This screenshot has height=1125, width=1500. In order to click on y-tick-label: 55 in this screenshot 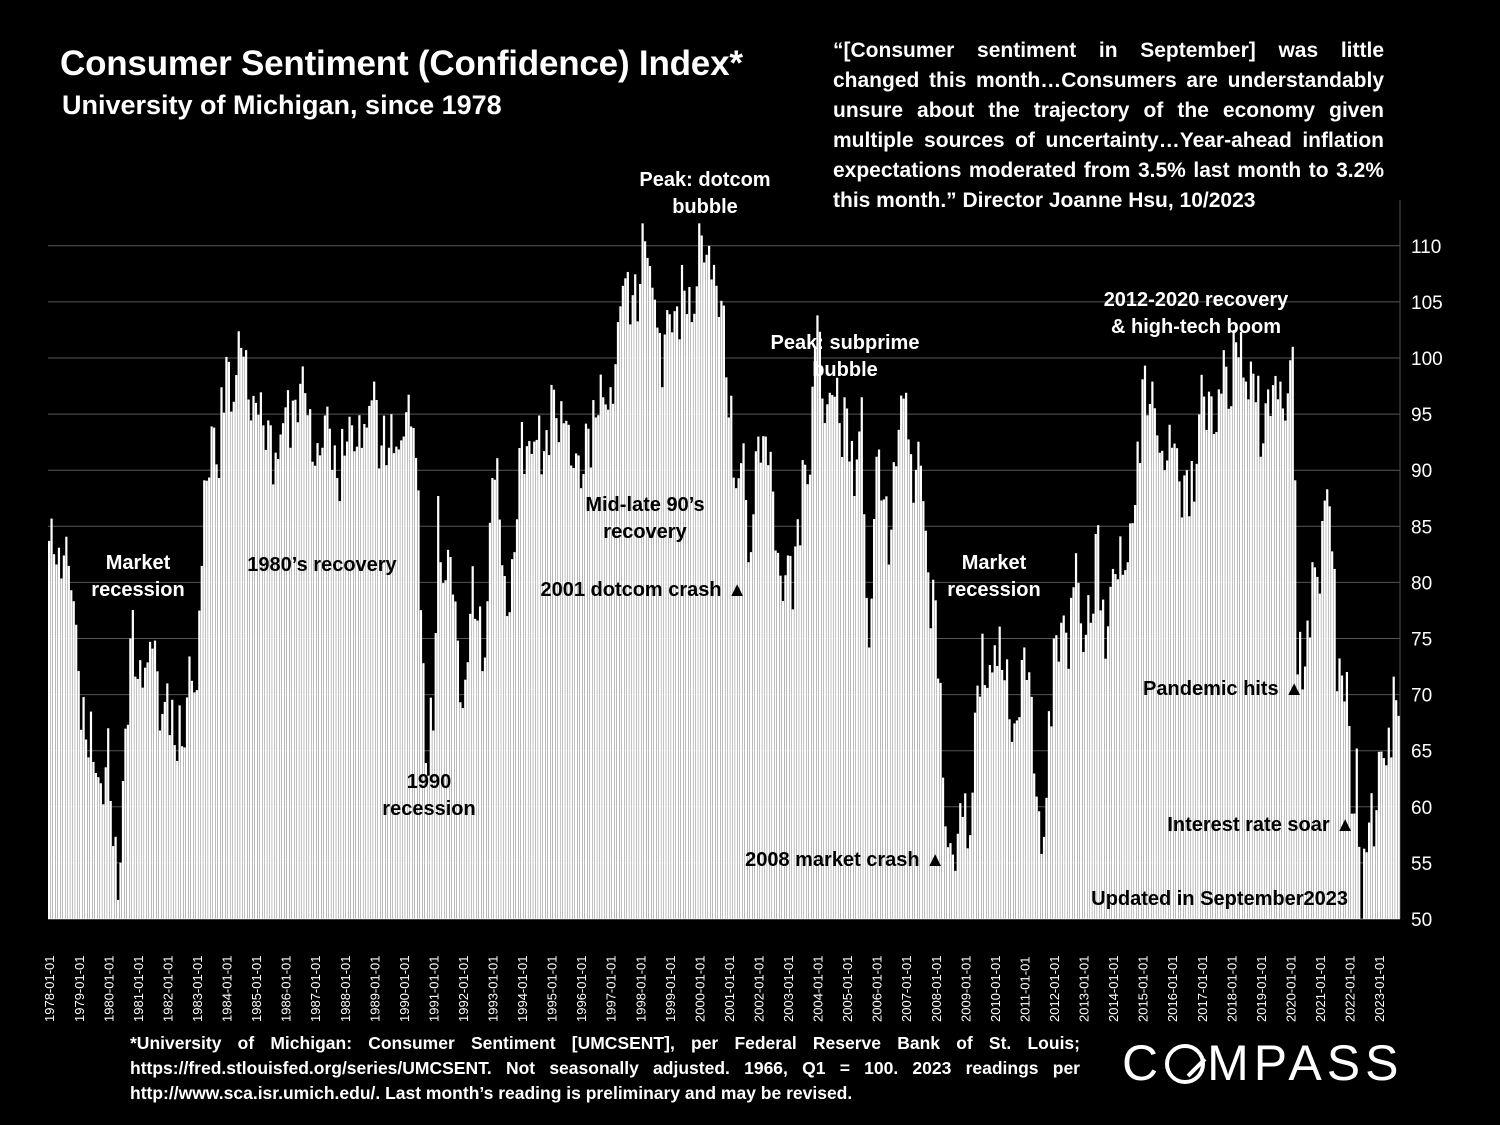, I will do `click(1421, 864)`.